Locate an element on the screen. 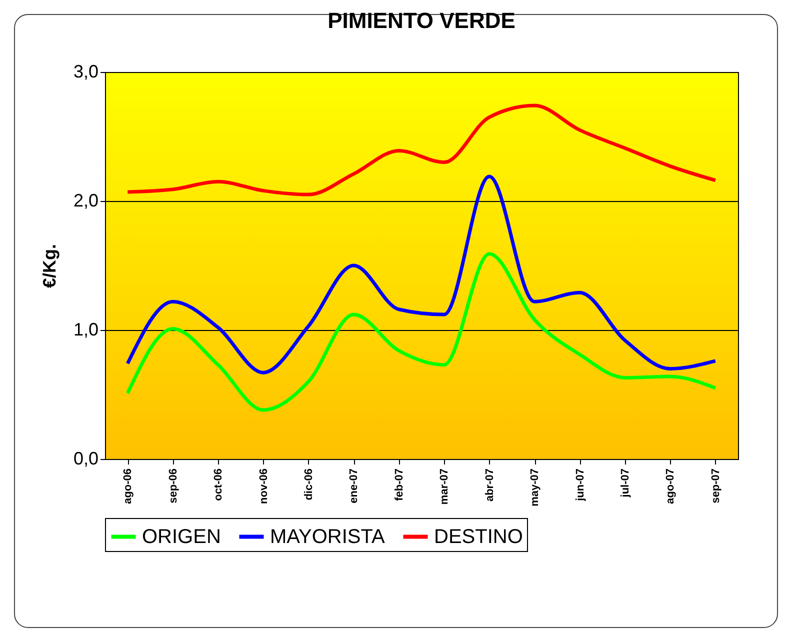  x-tick-label: mar-07 is located at coordinates (444, 486).